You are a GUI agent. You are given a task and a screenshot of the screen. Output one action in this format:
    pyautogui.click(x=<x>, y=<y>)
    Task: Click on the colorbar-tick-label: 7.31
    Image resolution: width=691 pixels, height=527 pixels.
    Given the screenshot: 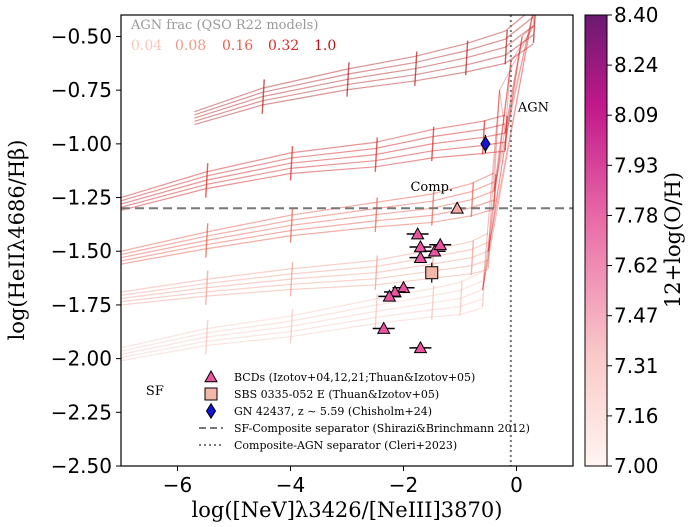 What is the action you would take?
    pyautogui.click(x=636, y=366)
    